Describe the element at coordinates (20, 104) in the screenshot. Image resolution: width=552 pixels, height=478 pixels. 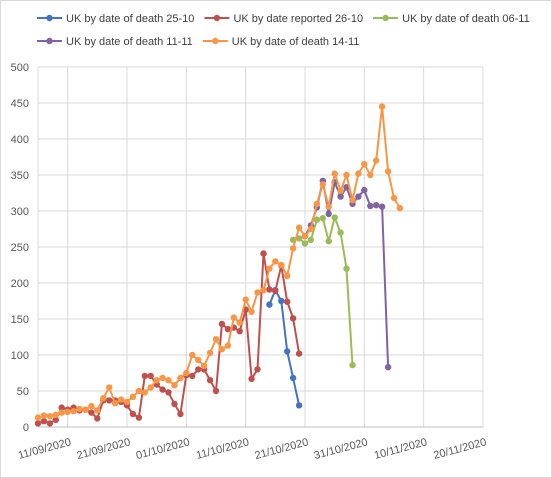
I see `y-tick-label: 450` at that location.